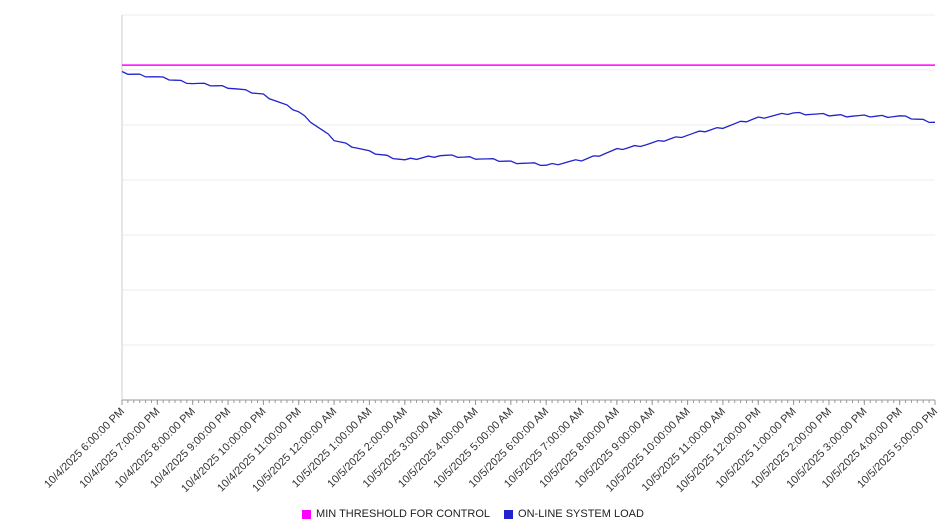 This screenshot has width=946, height=526. What do you see at coordinates (403, 514) in the screenshot?
I see `legend-label: MIN THRESHOLD FOR CONTROL` at bounding box center [403, 514].